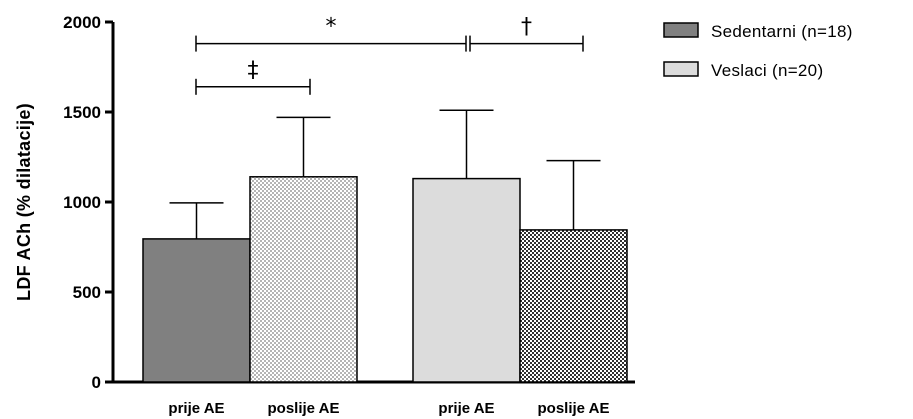 The width and height of the screenshot is (913, 419). What do you see at coordinates (389, 55) in the screenshot?
I see `significance-brackets: * † ‡` at bounding box center [389, 55].